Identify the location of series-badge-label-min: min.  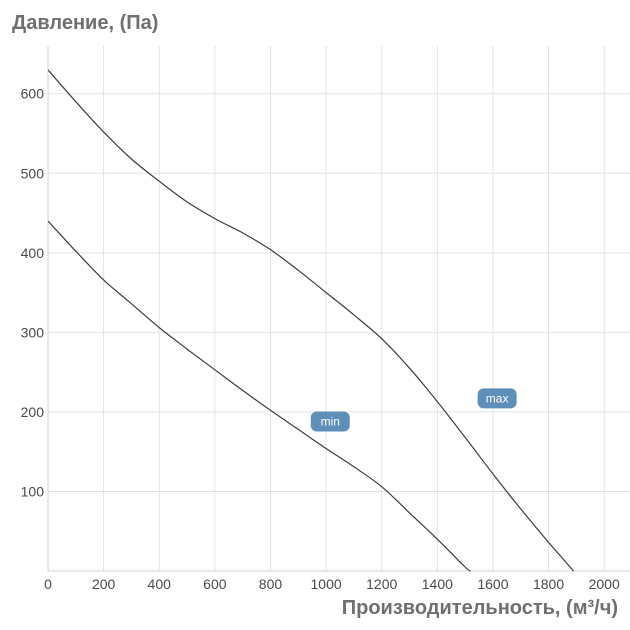
(330, 421).